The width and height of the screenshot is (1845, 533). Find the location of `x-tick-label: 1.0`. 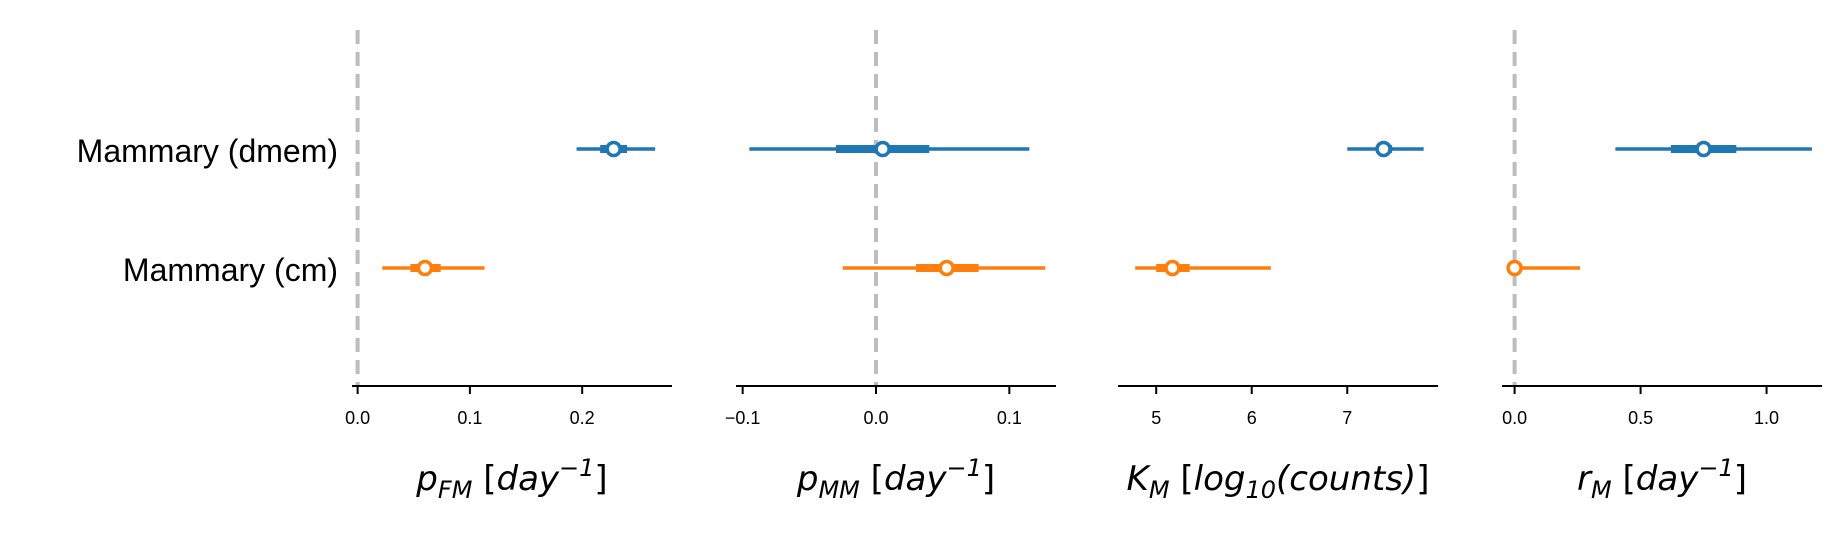

x-tick-label: 1.0 is located at coordinates (1766, 418).